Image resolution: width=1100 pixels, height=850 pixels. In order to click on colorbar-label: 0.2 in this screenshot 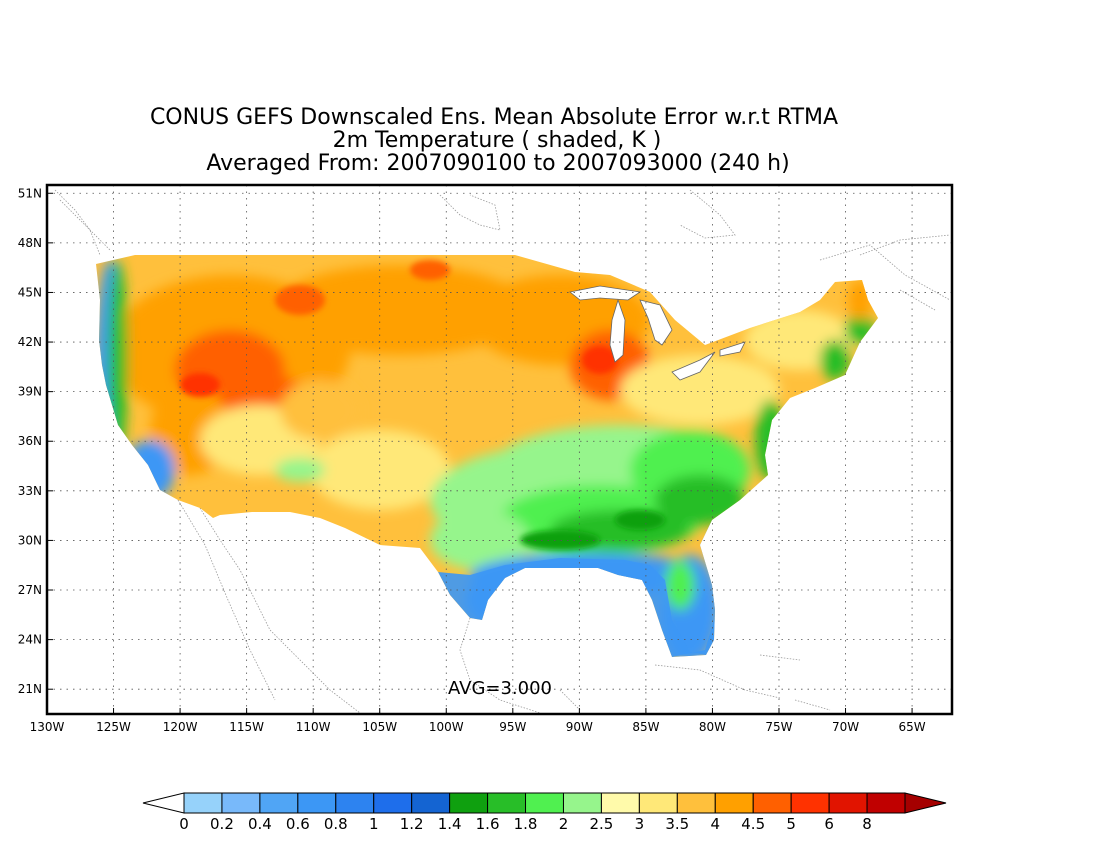, I will do `click(222, 824)`.